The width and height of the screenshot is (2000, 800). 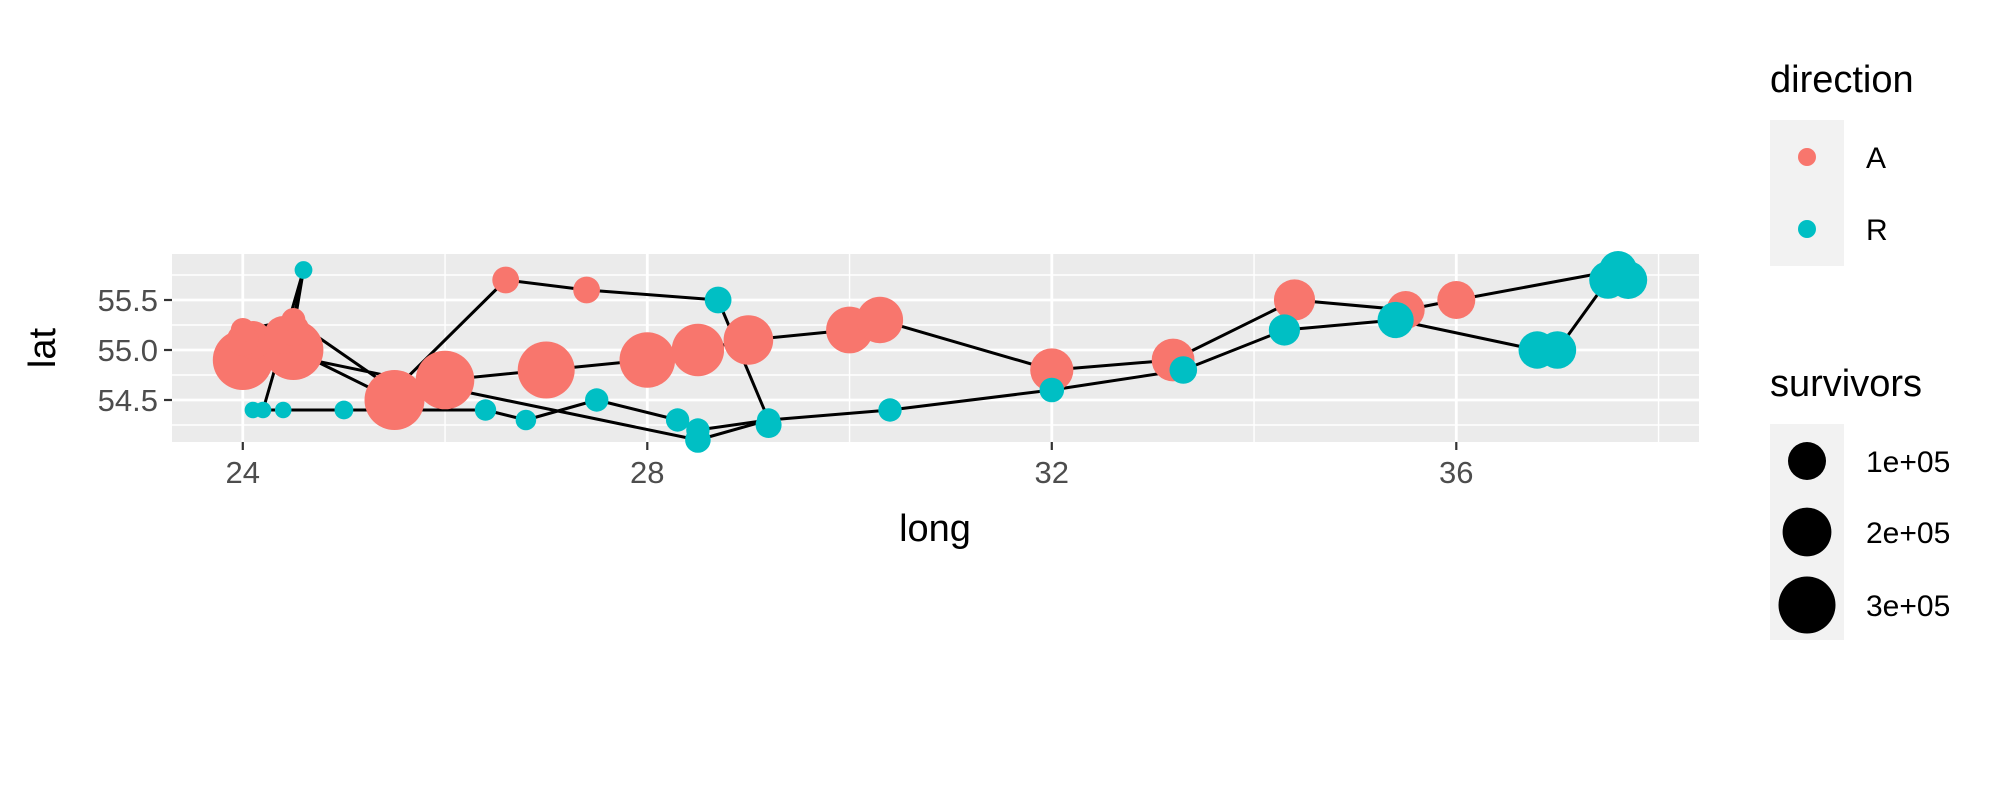 What do you see at coordinates (850, 466) in the screenshot?
I see `x-axis: 24 28 32 36` at bounding box center [850, 466].